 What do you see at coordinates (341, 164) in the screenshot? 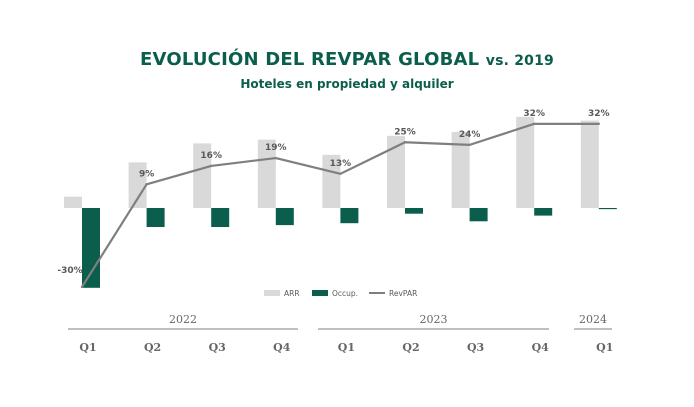
I see `data-label-4: 13%` at bounding box center [341, 164].